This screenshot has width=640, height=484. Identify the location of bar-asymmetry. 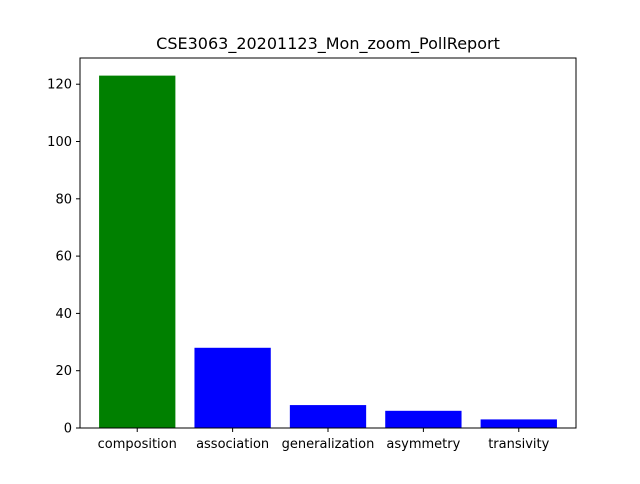
(423, 419).